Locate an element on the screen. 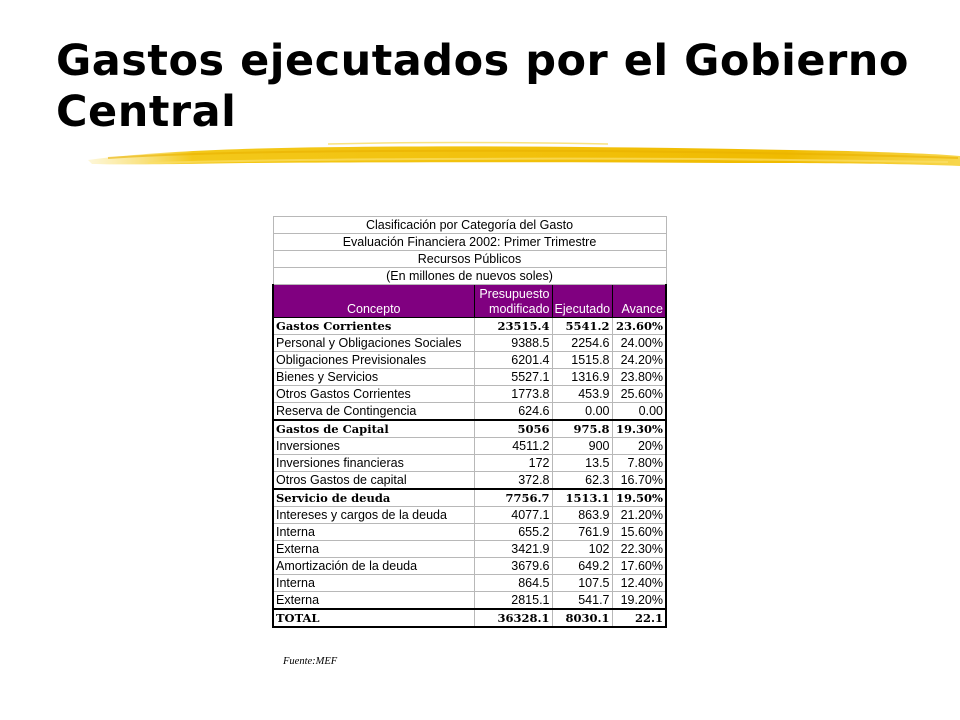  cell-concepto: Obligaciones Previsionales is located at coordinates (373, 360).